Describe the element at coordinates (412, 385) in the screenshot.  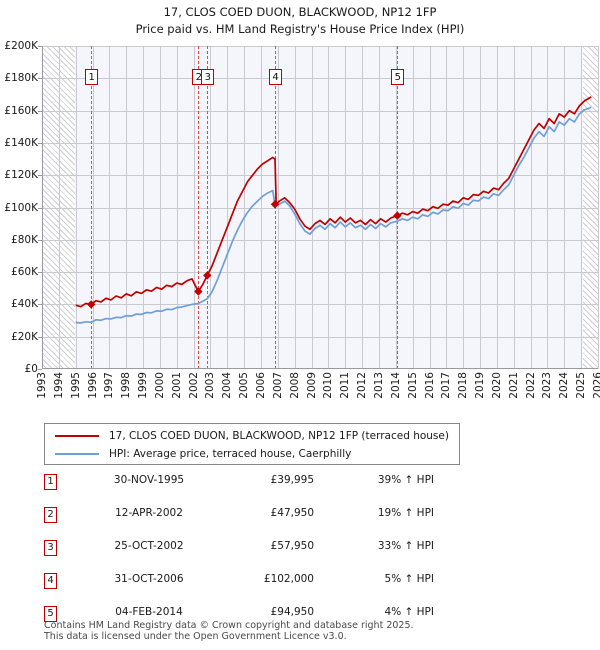
I see `x-axis-tick-label: 2015` at that location.